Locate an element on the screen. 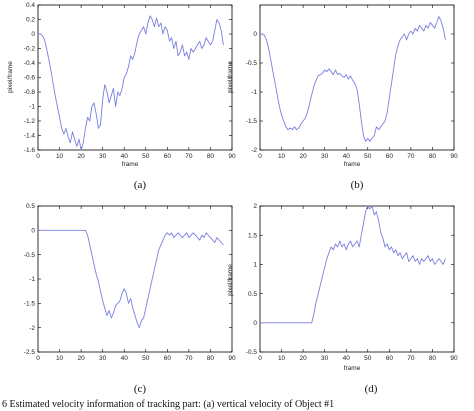  y-tick-label: 0.2 is located at coordinates (30, 20).